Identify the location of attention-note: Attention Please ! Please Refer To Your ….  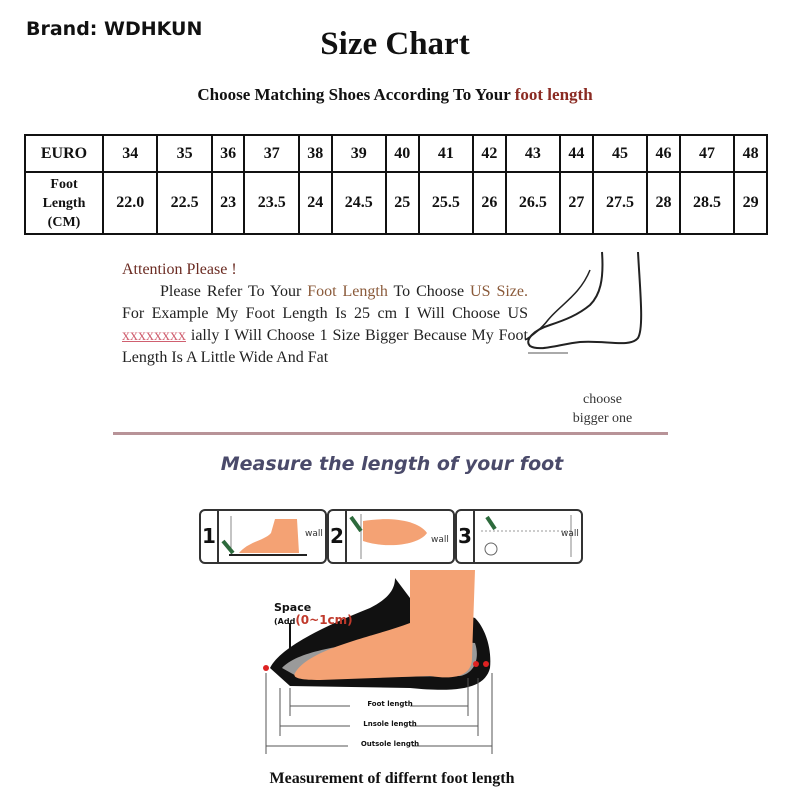
(325, 314).